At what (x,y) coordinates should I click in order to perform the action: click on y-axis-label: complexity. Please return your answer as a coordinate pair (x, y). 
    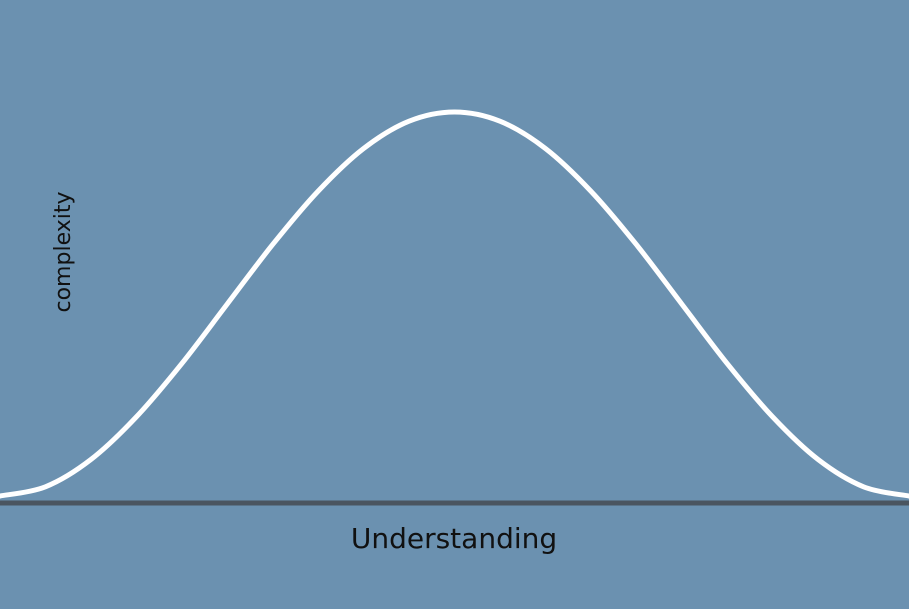
    Looking at the image, I should click on (63, 252).